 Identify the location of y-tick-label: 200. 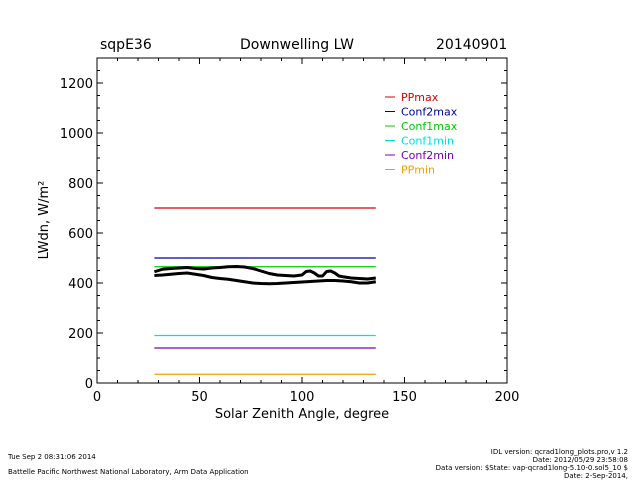
(80, 334).